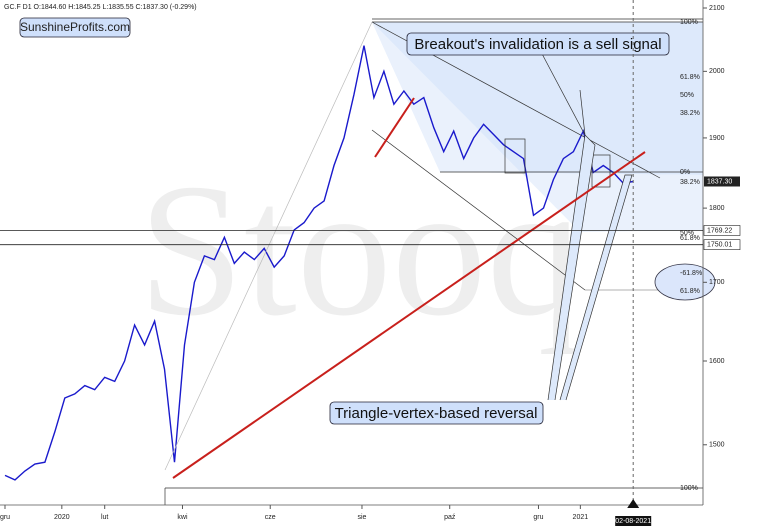 Image resolution: width=765 pixels, height=526 pixels. What do you see at coordinates (104, 517) in the screenshot?
I see `x-tick-label: lut` at bounding box center [104, 517].